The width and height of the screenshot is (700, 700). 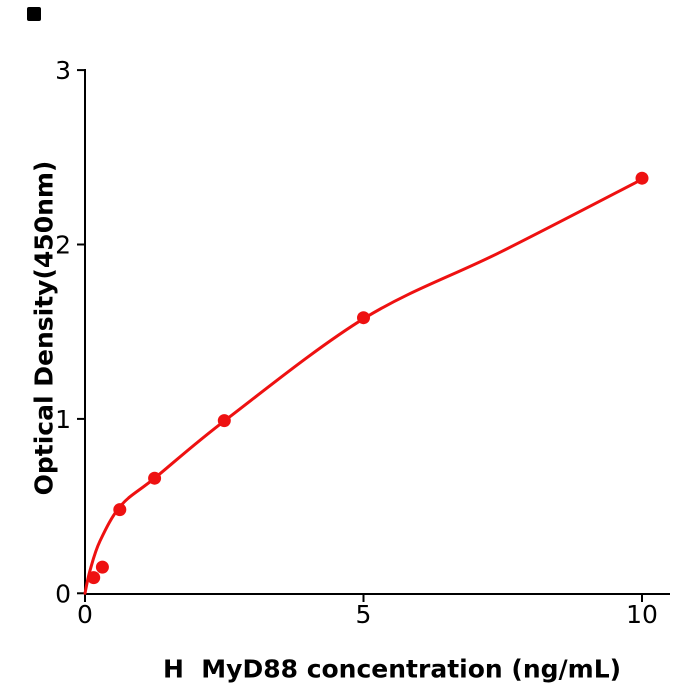 What do you see at coordinates (63, 593) in the screenshot?
I see `y-tick-label: 0` at bounding box center [63, 593].